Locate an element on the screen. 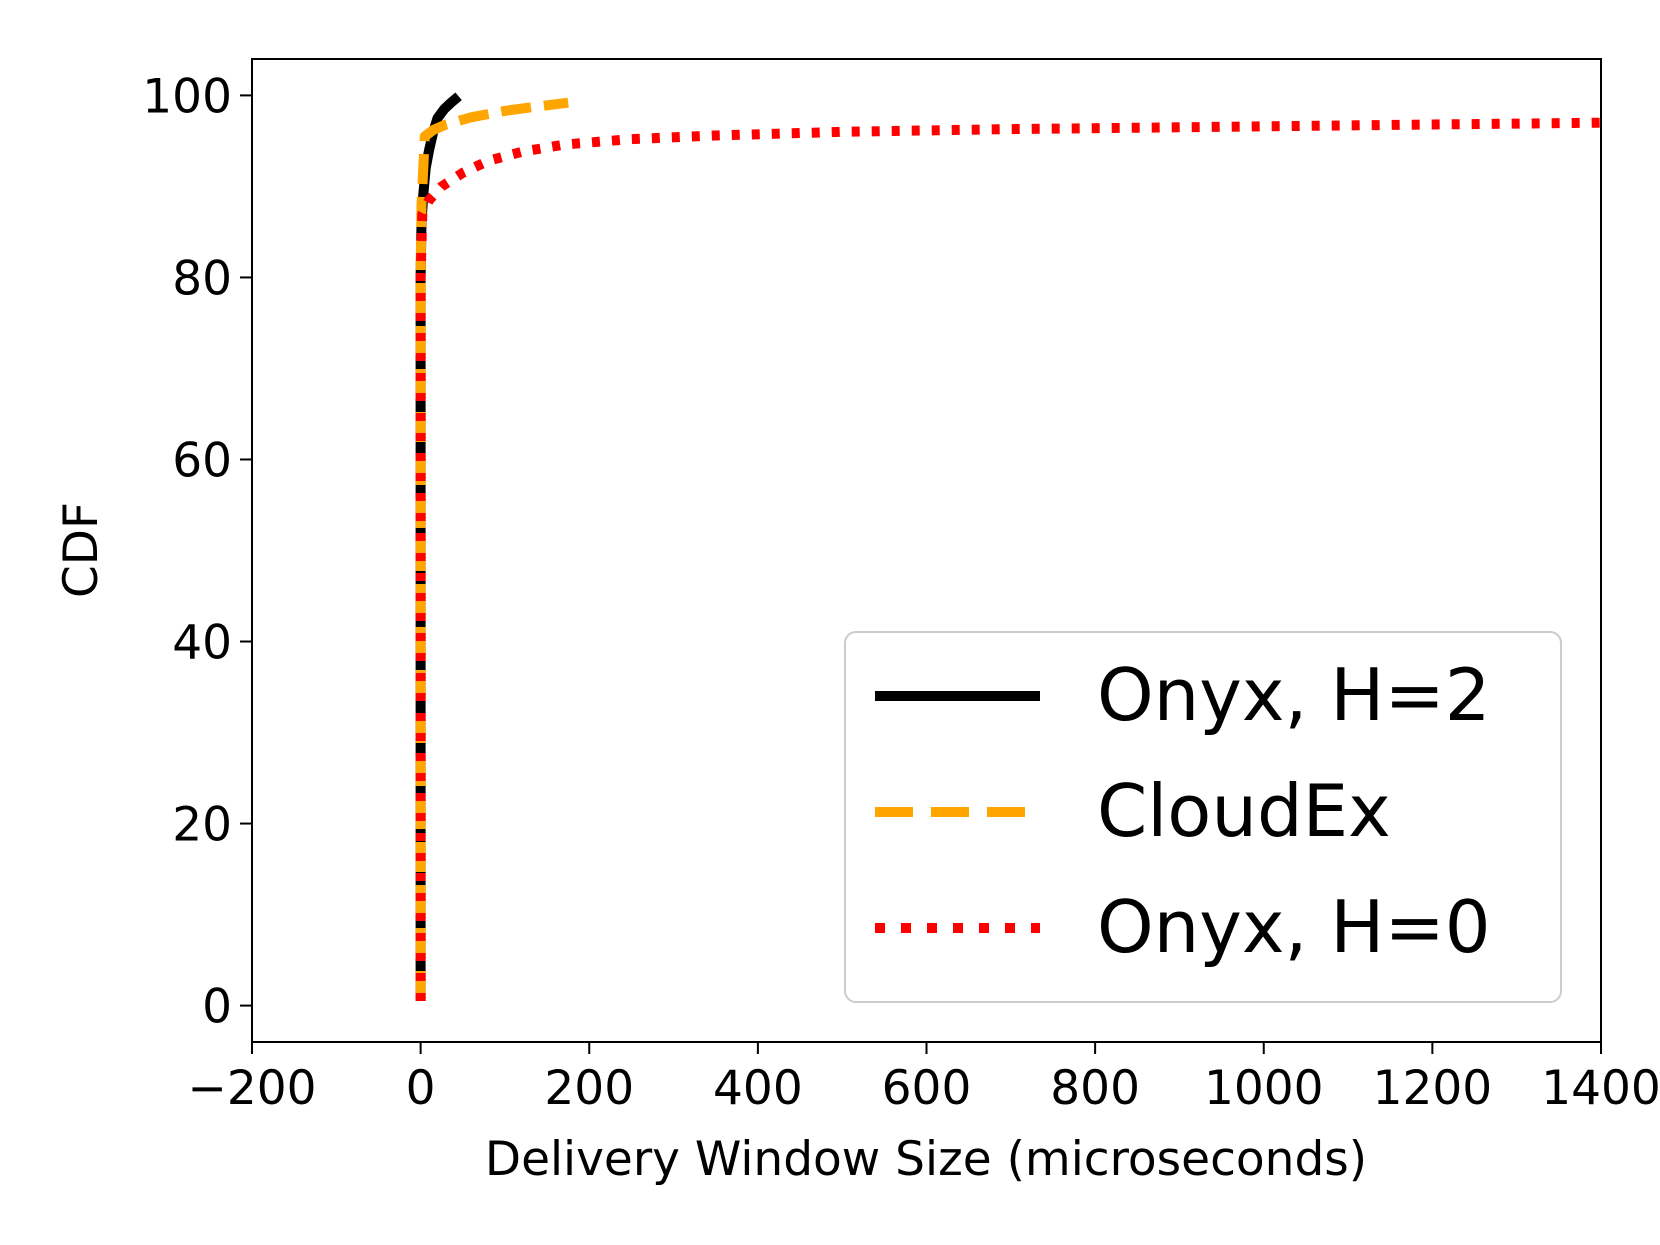 The image size is (1660, 1245). x-tick-label: 400 is located at coordinates (758, 1088).